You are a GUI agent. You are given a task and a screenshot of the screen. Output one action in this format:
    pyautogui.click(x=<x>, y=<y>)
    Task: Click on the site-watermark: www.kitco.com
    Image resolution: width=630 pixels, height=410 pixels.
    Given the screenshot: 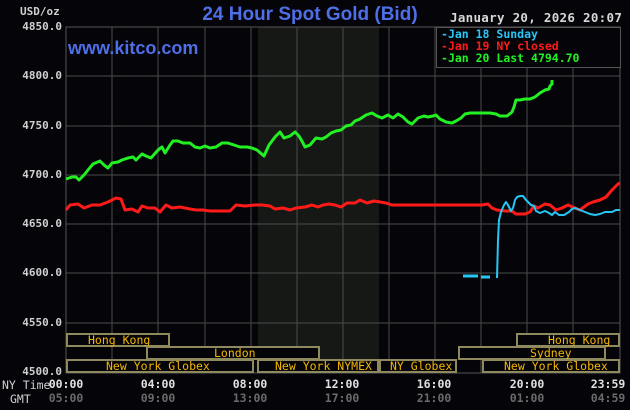 What is the action you would take?
    pyautogui.click(x=133, y=48)
    